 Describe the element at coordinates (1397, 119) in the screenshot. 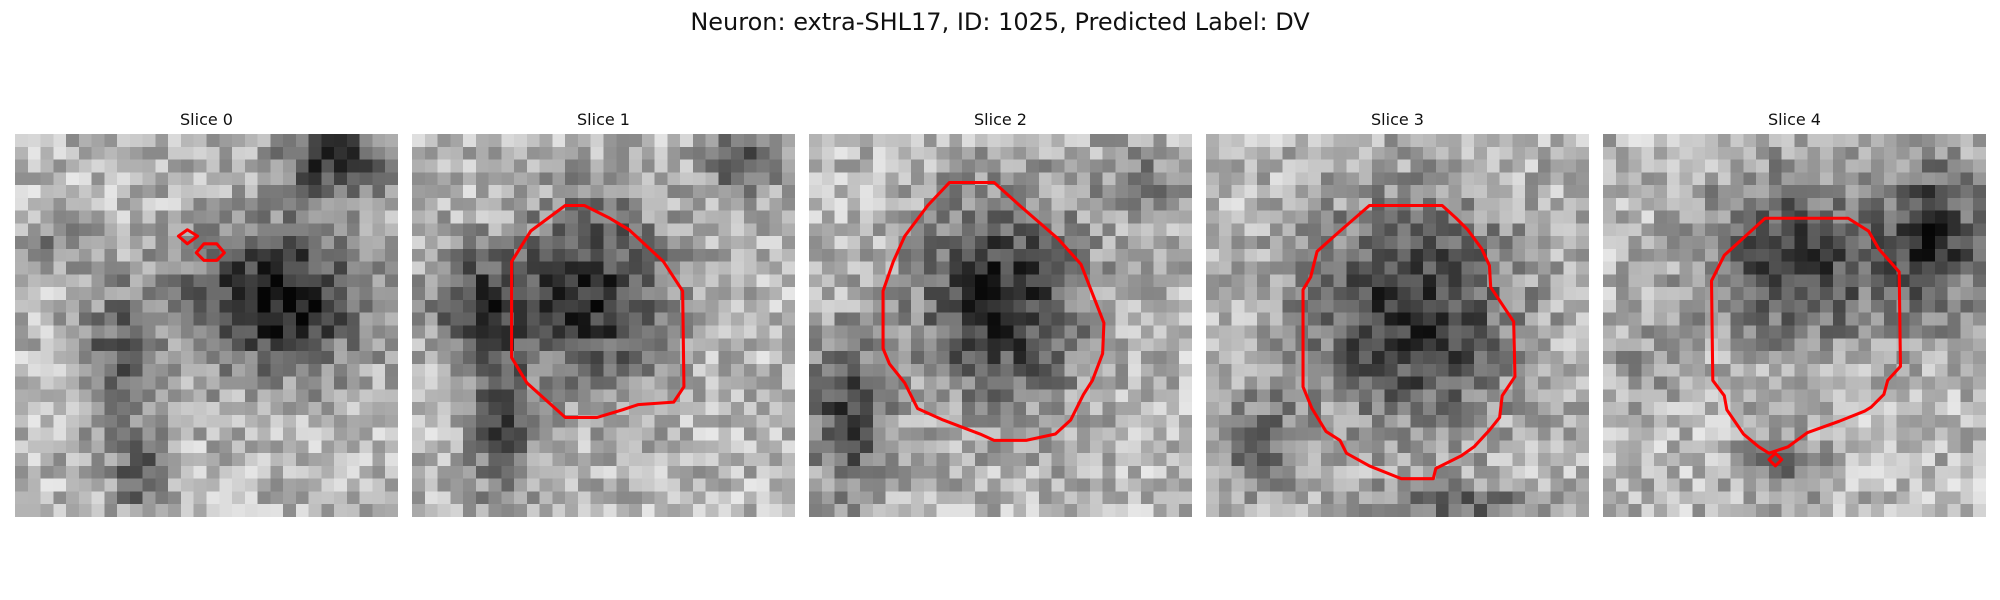

I see `slice-title: Slice 3` at that location.